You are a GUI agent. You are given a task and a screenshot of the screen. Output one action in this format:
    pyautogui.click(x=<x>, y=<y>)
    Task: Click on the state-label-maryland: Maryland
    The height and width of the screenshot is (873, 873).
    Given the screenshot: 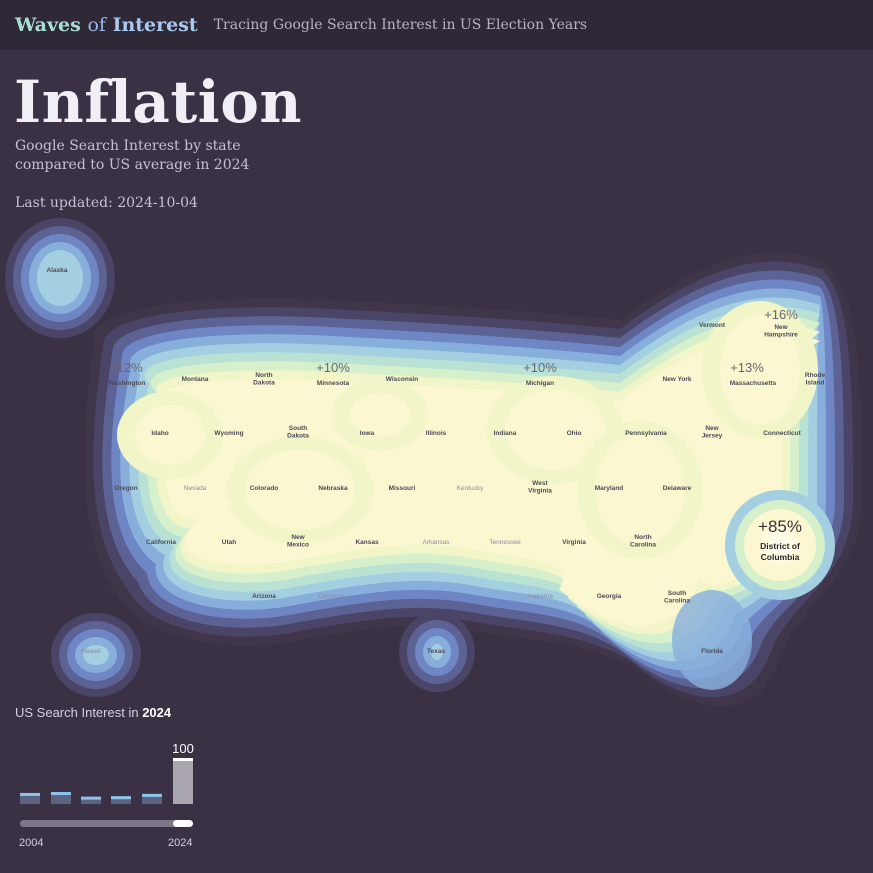 What is the action you would take?
    pyautogui.click(x=609, y=488)
    